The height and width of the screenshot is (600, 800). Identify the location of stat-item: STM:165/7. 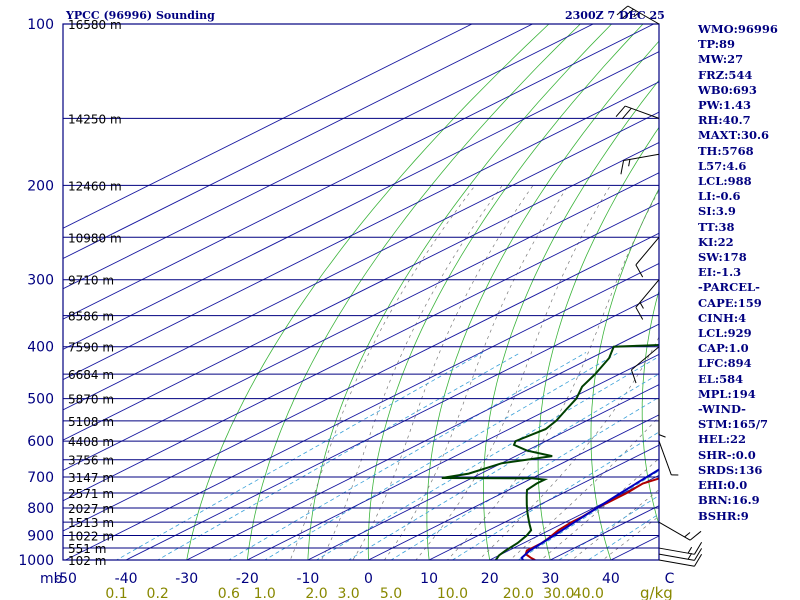
(733, 424).